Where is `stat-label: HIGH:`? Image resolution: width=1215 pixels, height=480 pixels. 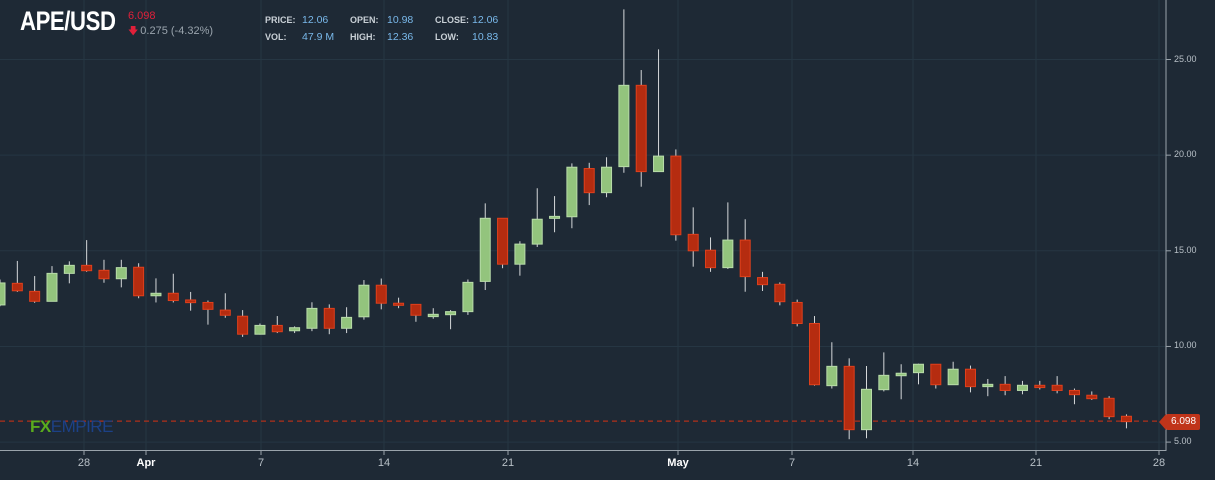
stat-label: HIGH: is located at coordinates (363, 37).